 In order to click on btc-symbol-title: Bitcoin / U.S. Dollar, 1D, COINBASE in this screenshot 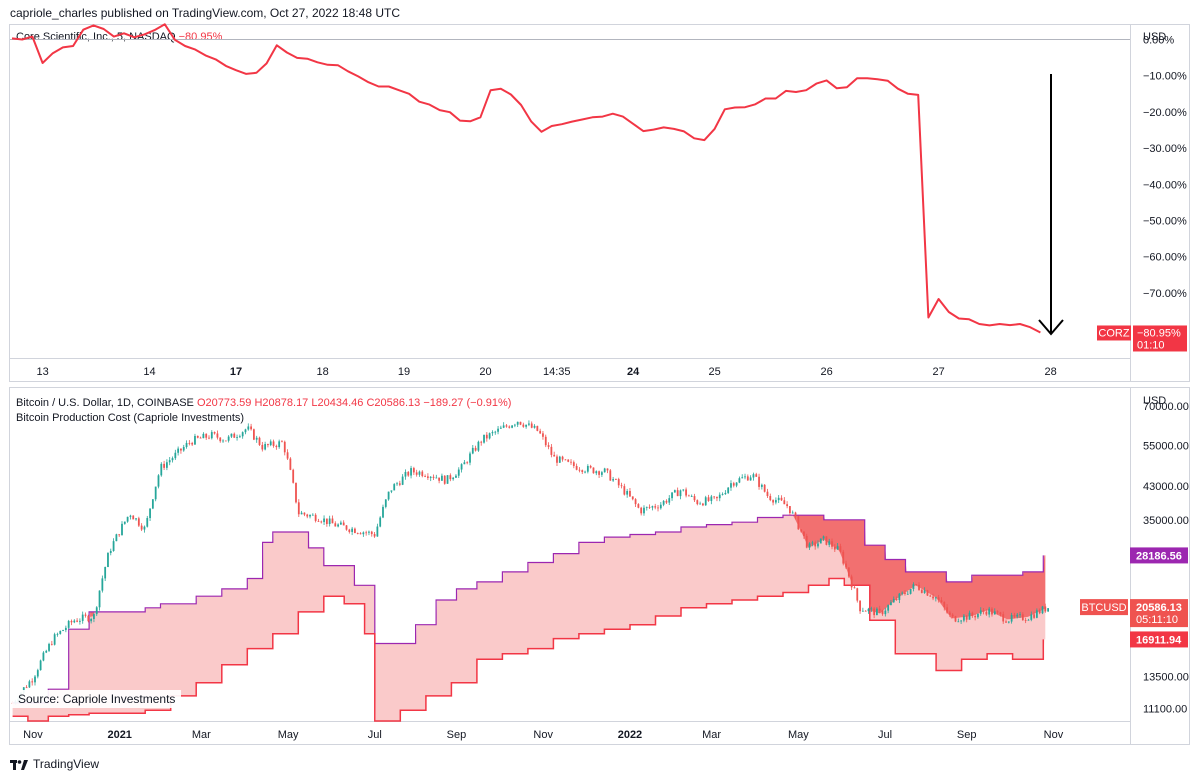, I will do `click(105, 403)`.